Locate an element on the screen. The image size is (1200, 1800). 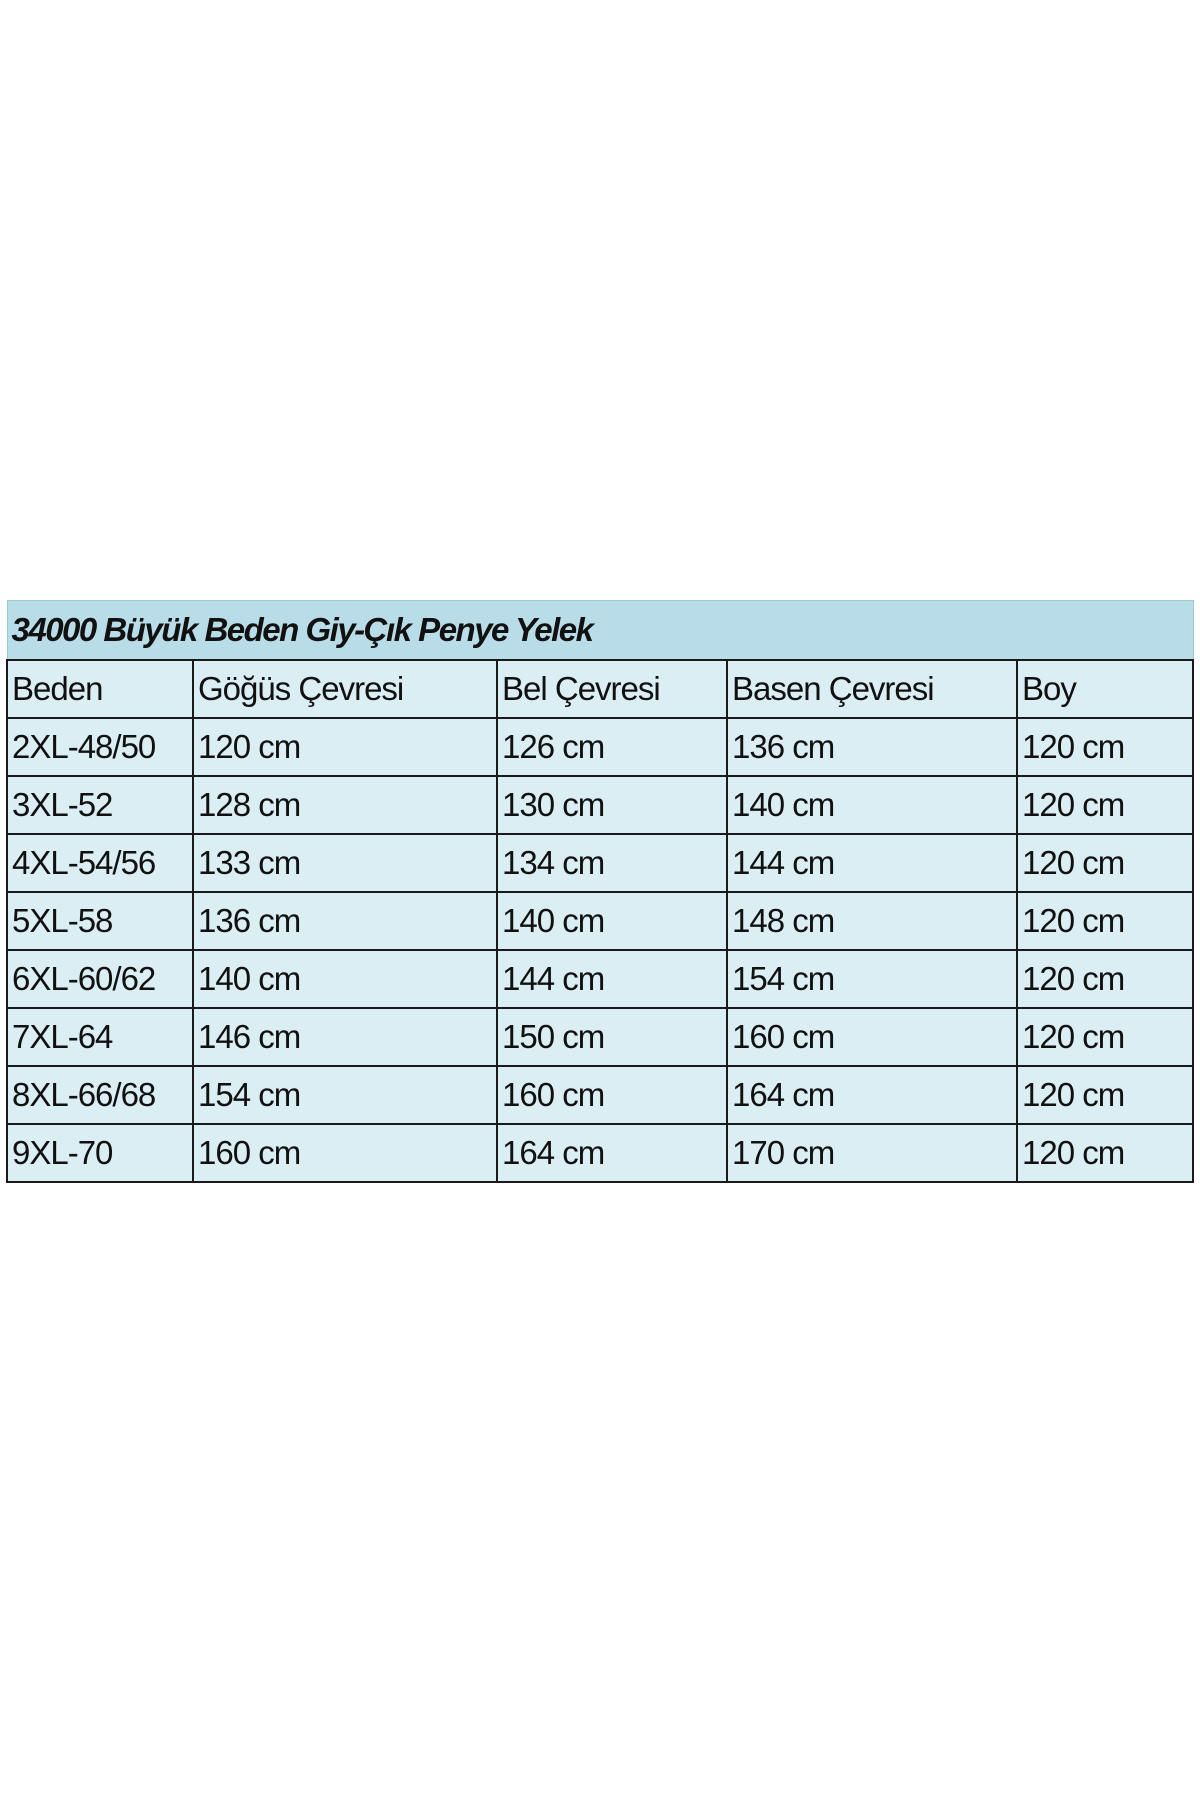
table-row: 2XL-48/50 120 cm 126 cm 136 cm 120 cm is located at coordinates (600, 747).